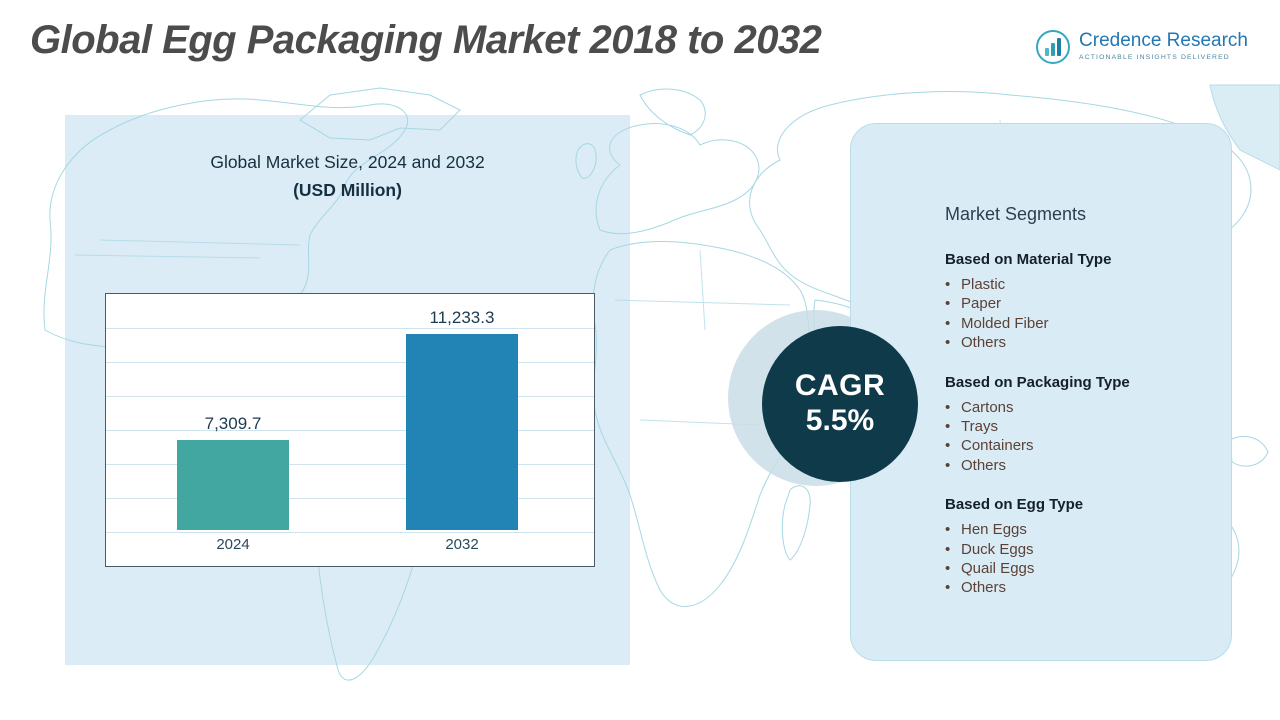 The height and width of the screenshot is (720, 1280). What do you see at coordinates (1163, 40) in the screenshot?
I see `brand-name: Credence Research` at bounding box center [1163, 40].